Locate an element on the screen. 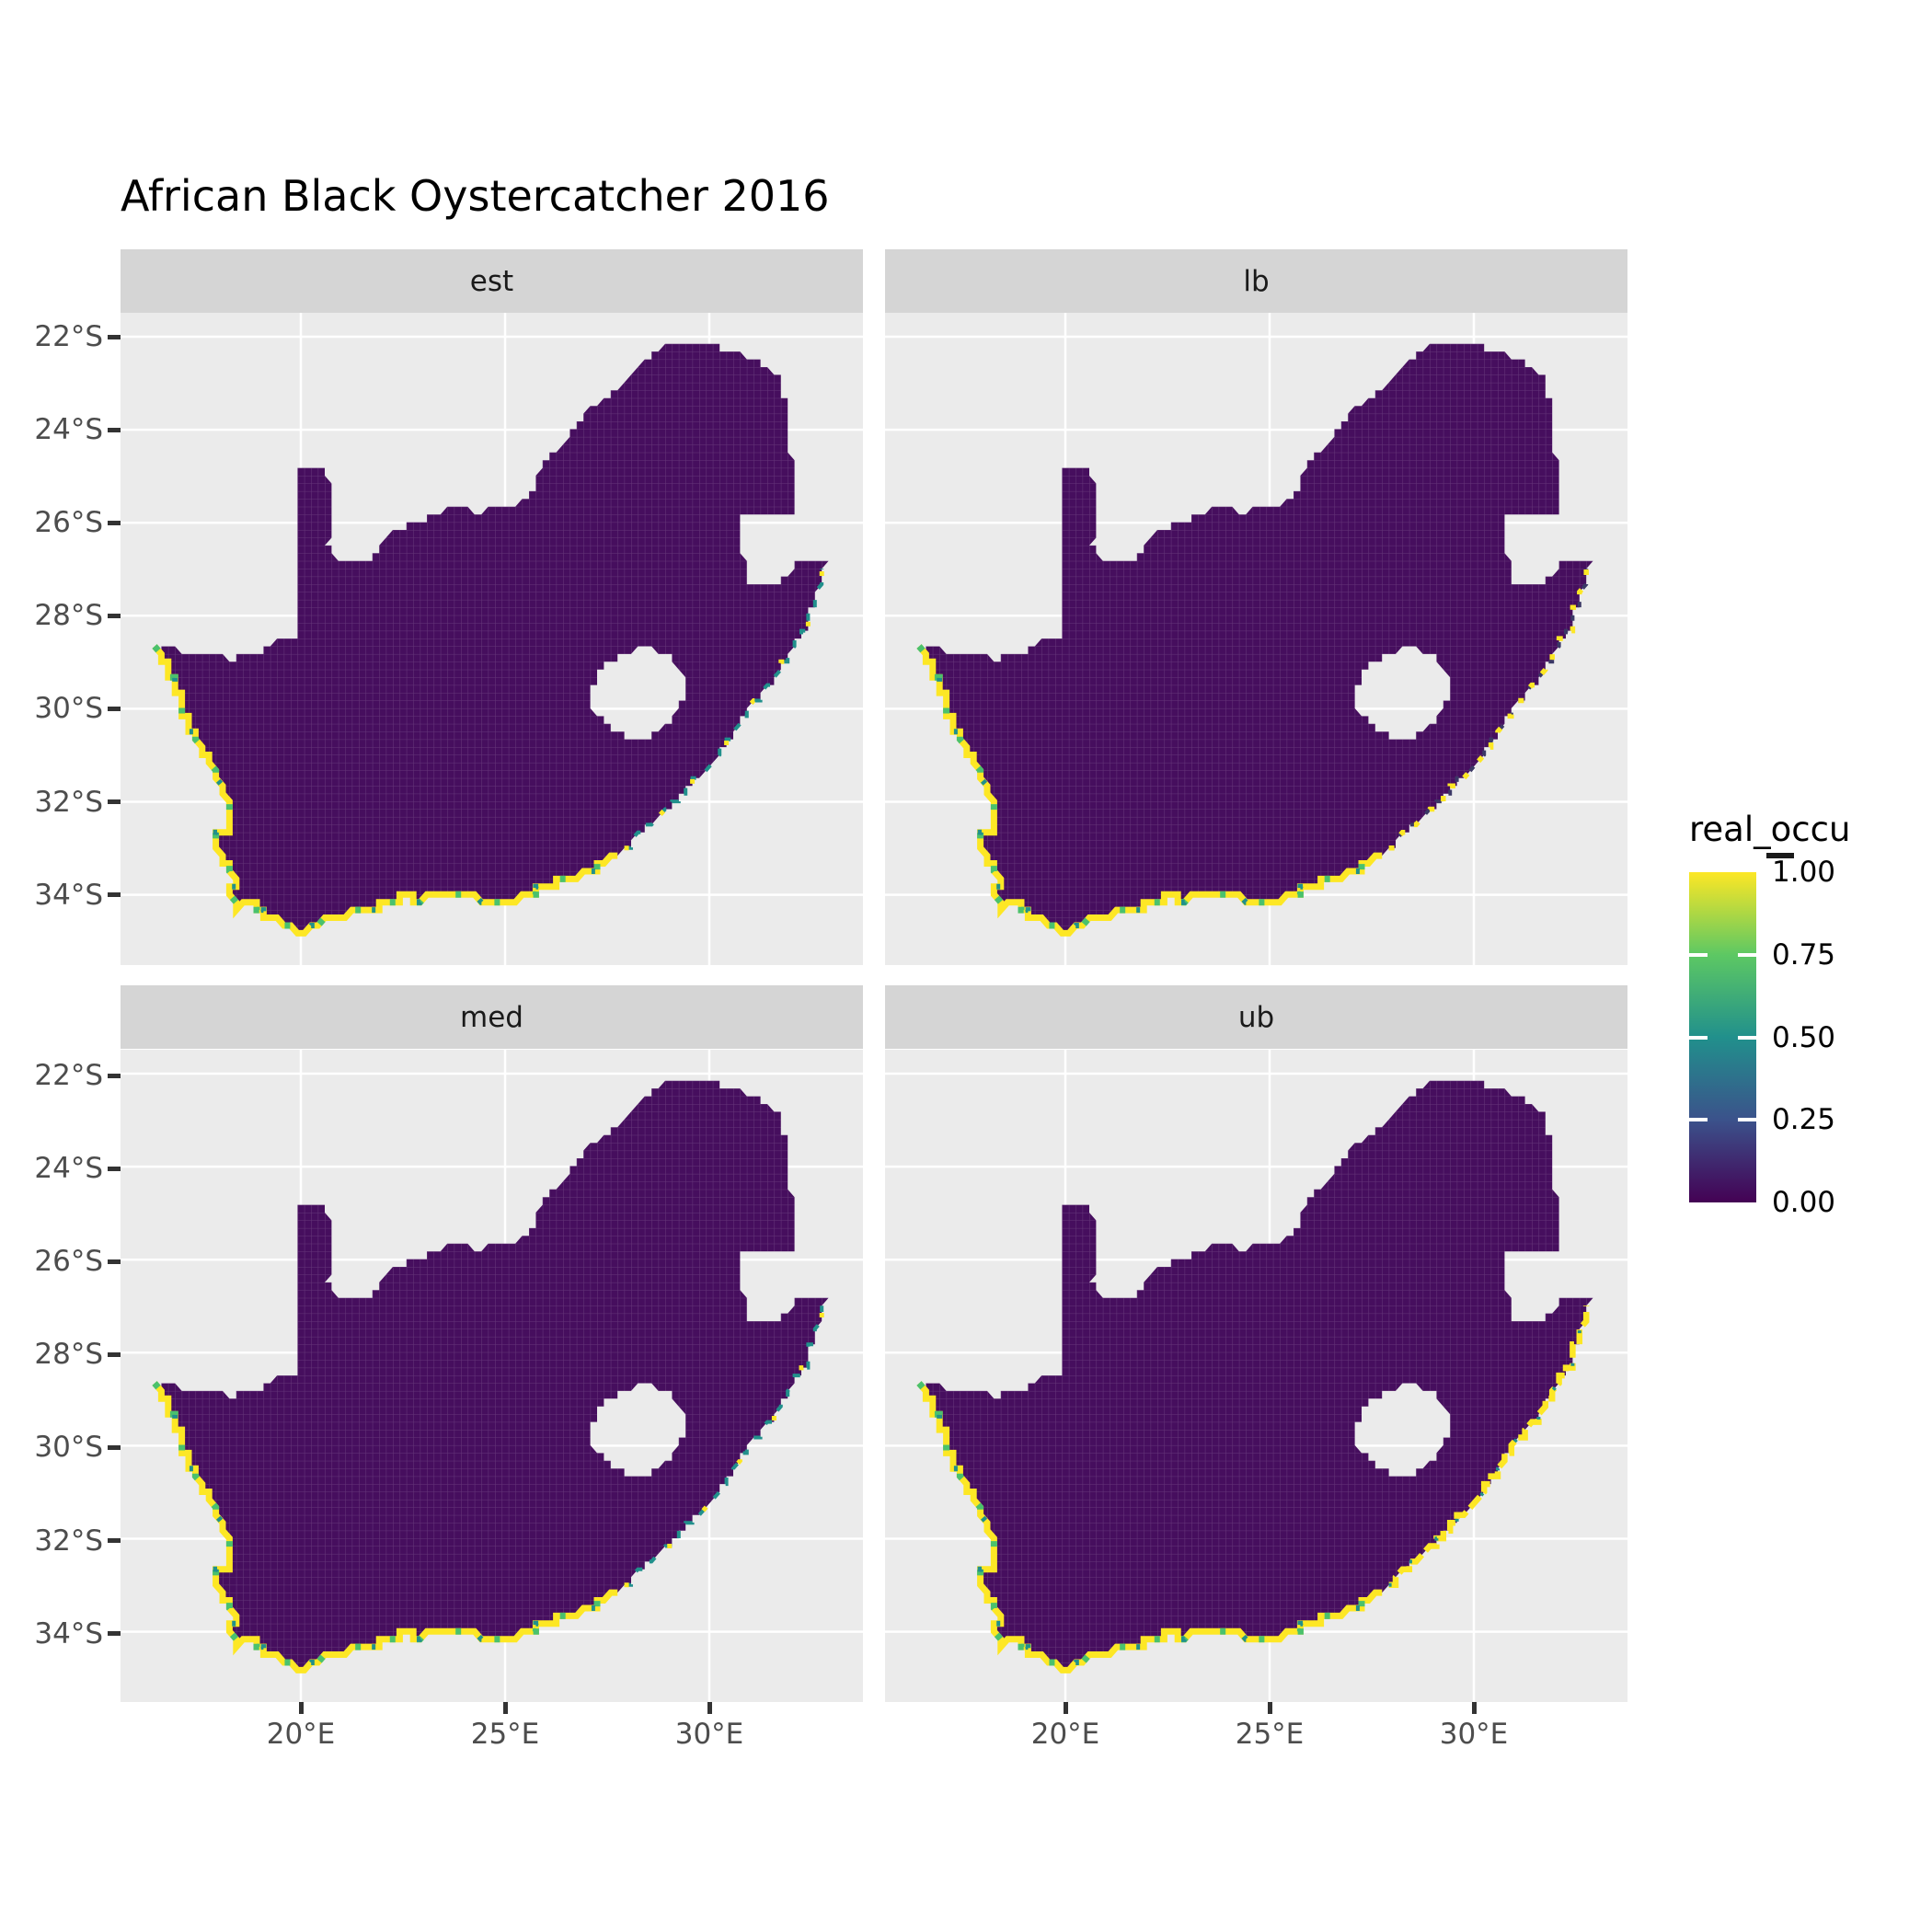  map-panel-med is located at coordinates (492, 1376).